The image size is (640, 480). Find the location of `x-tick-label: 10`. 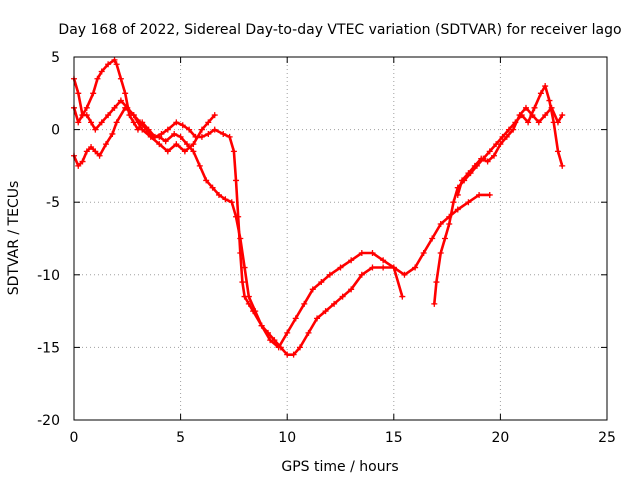

x-tick-label: 10 is located at coordinates (287, 438).